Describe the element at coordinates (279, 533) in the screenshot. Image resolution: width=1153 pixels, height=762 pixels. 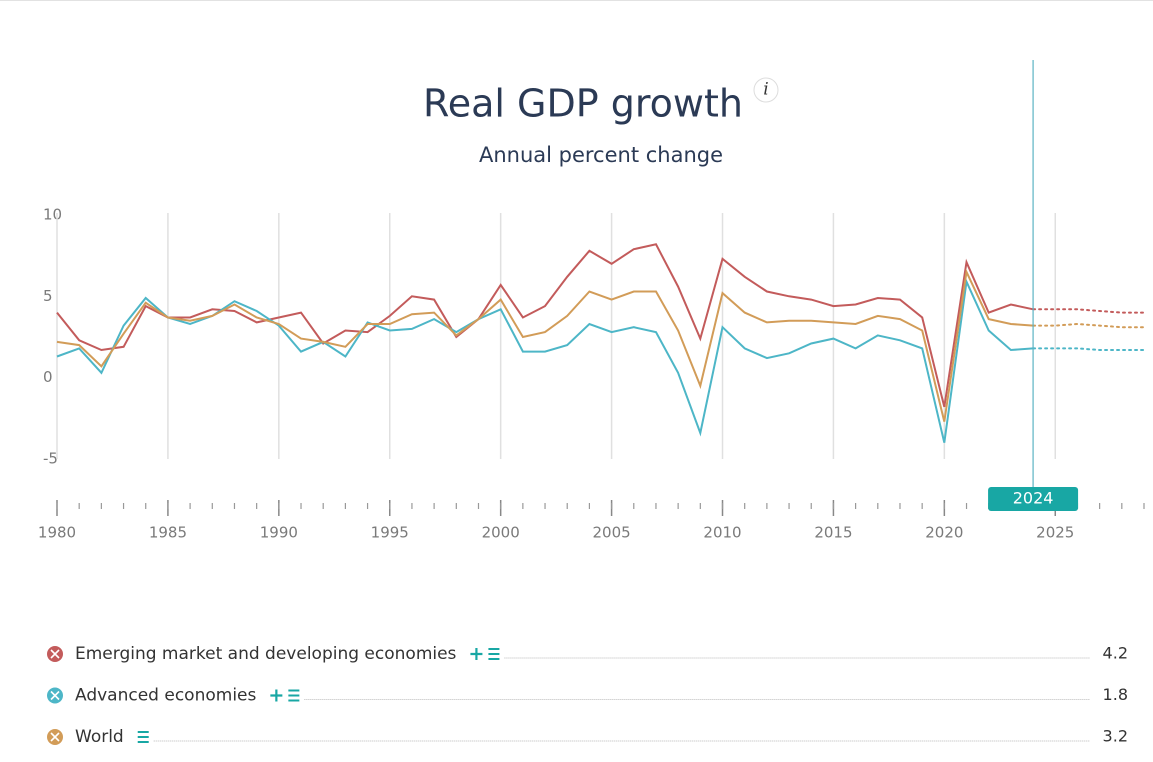
I see `x-tick-label: 1990` at that location.